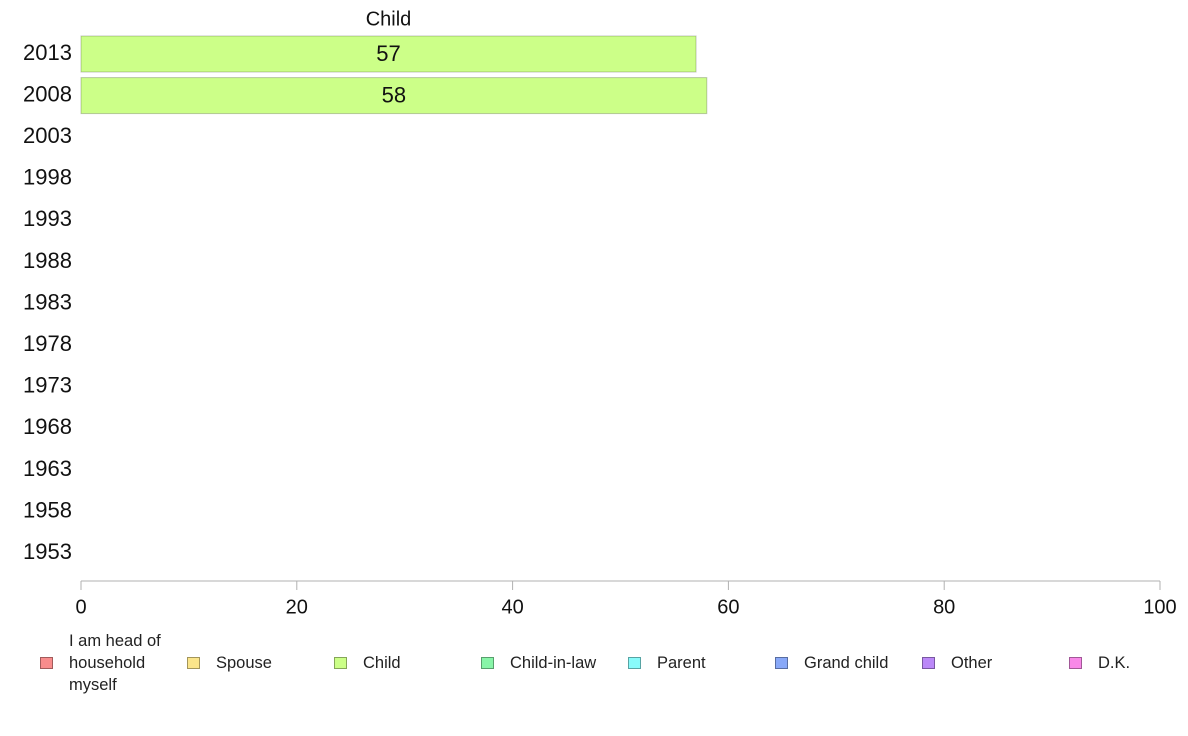  I want to click on category-label: 1953, so click(47, 551).